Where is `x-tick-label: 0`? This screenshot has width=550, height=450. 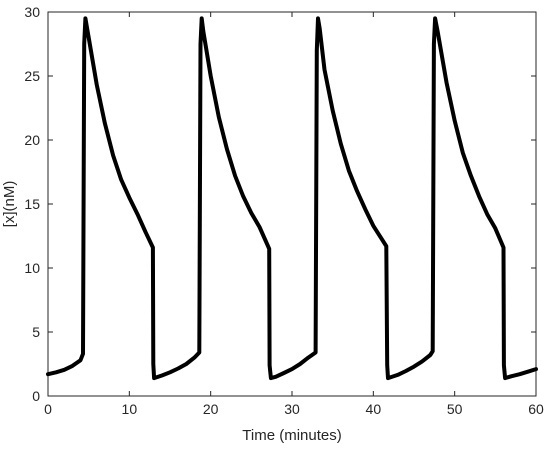
x-tick-label: 0 is located at coordinates (48, 409).